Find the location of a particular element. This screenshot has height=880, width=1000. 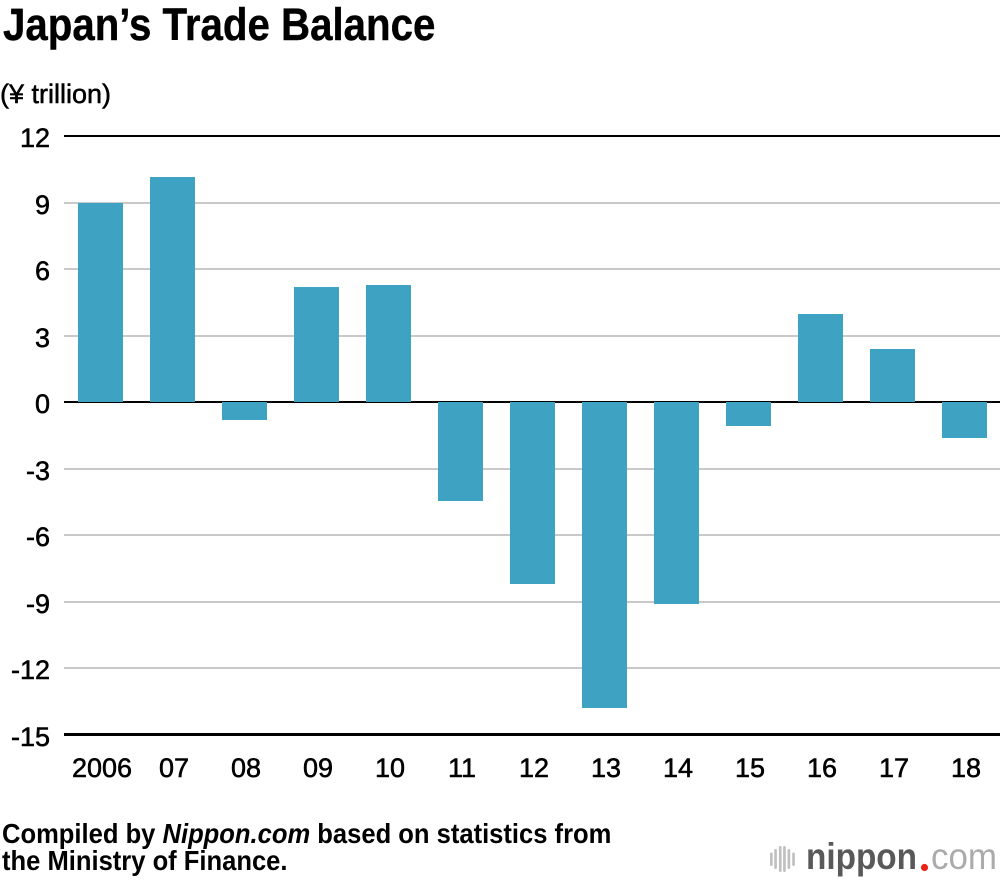

svg-text: com is located at coordinates (964, 856).